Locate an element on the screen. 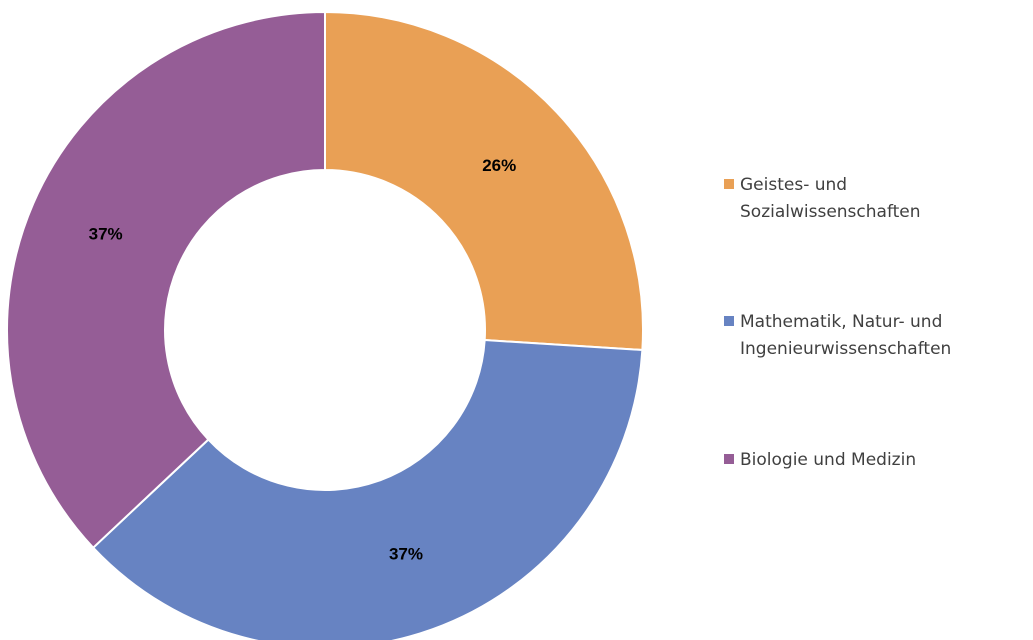 The image size is (1033, 640). legend-label-1-line-1: Geistes- und is located at coordinates (793, 185).